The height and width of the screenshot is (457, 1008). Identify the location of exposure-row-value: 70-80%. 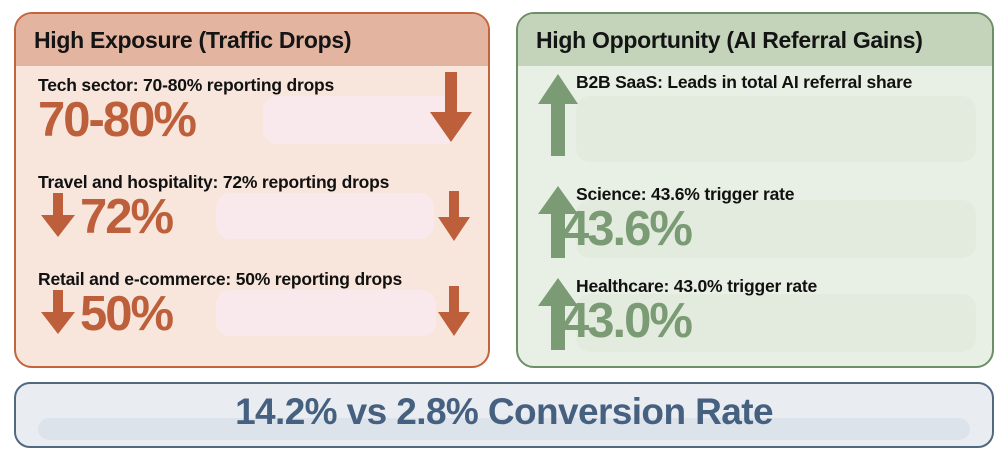
(117, 120).